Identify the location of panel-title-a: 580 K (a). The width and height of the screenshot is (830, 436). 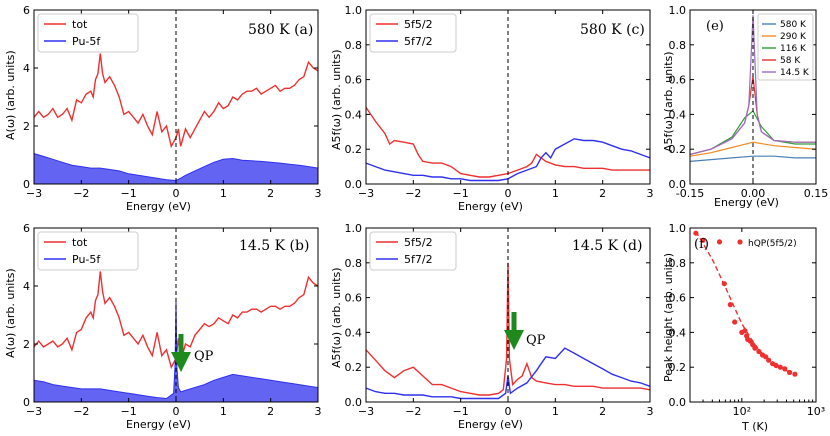
(280, 30).